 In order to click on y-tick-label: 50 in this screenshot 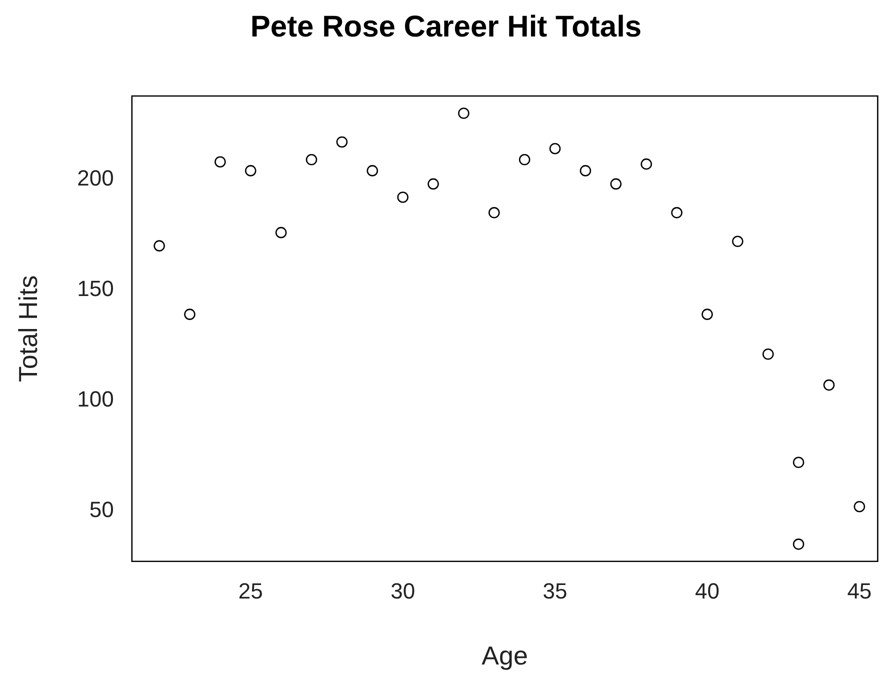, I will do `click(101, 509)`.